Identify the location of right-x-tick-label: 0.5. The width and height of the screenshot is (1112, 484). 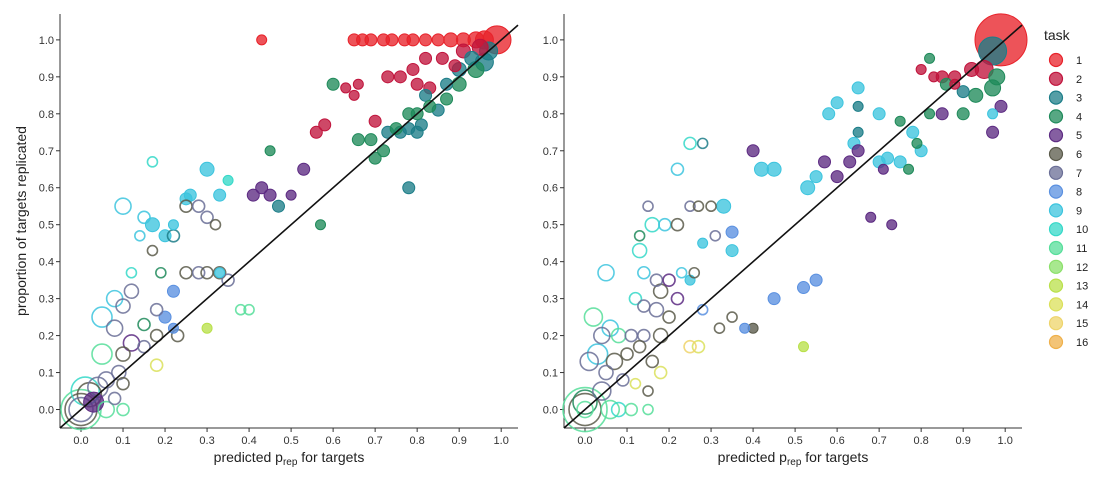
(794, 441).